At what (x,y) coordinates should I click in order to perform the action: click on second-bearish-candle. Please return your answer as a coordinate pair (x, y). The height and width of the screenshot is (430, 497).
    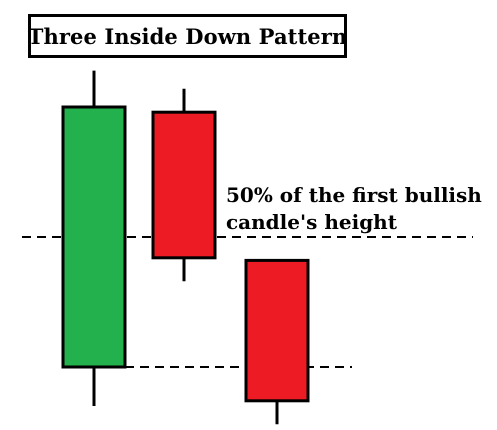
    Looking at the image, I should click on (184, 185).